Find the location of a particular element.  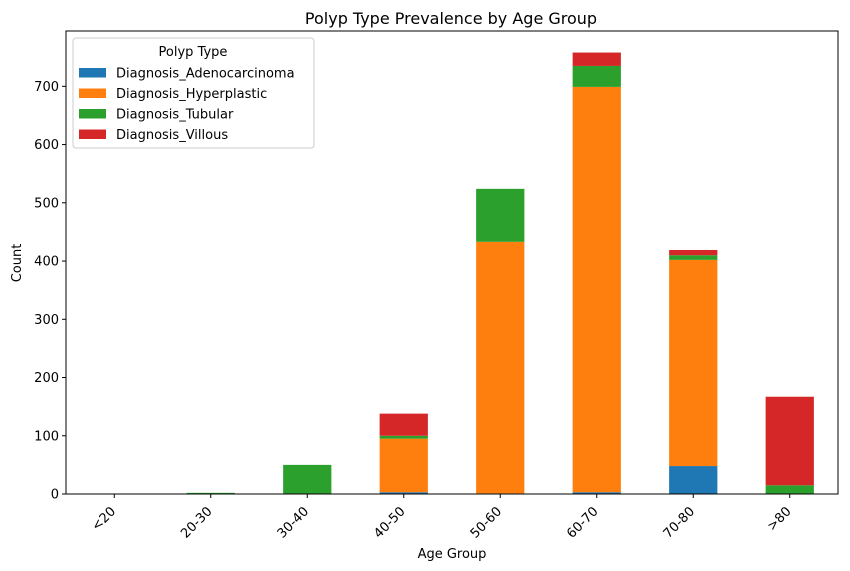

y-tick-label: 700 is located at coordinates (46, 87).